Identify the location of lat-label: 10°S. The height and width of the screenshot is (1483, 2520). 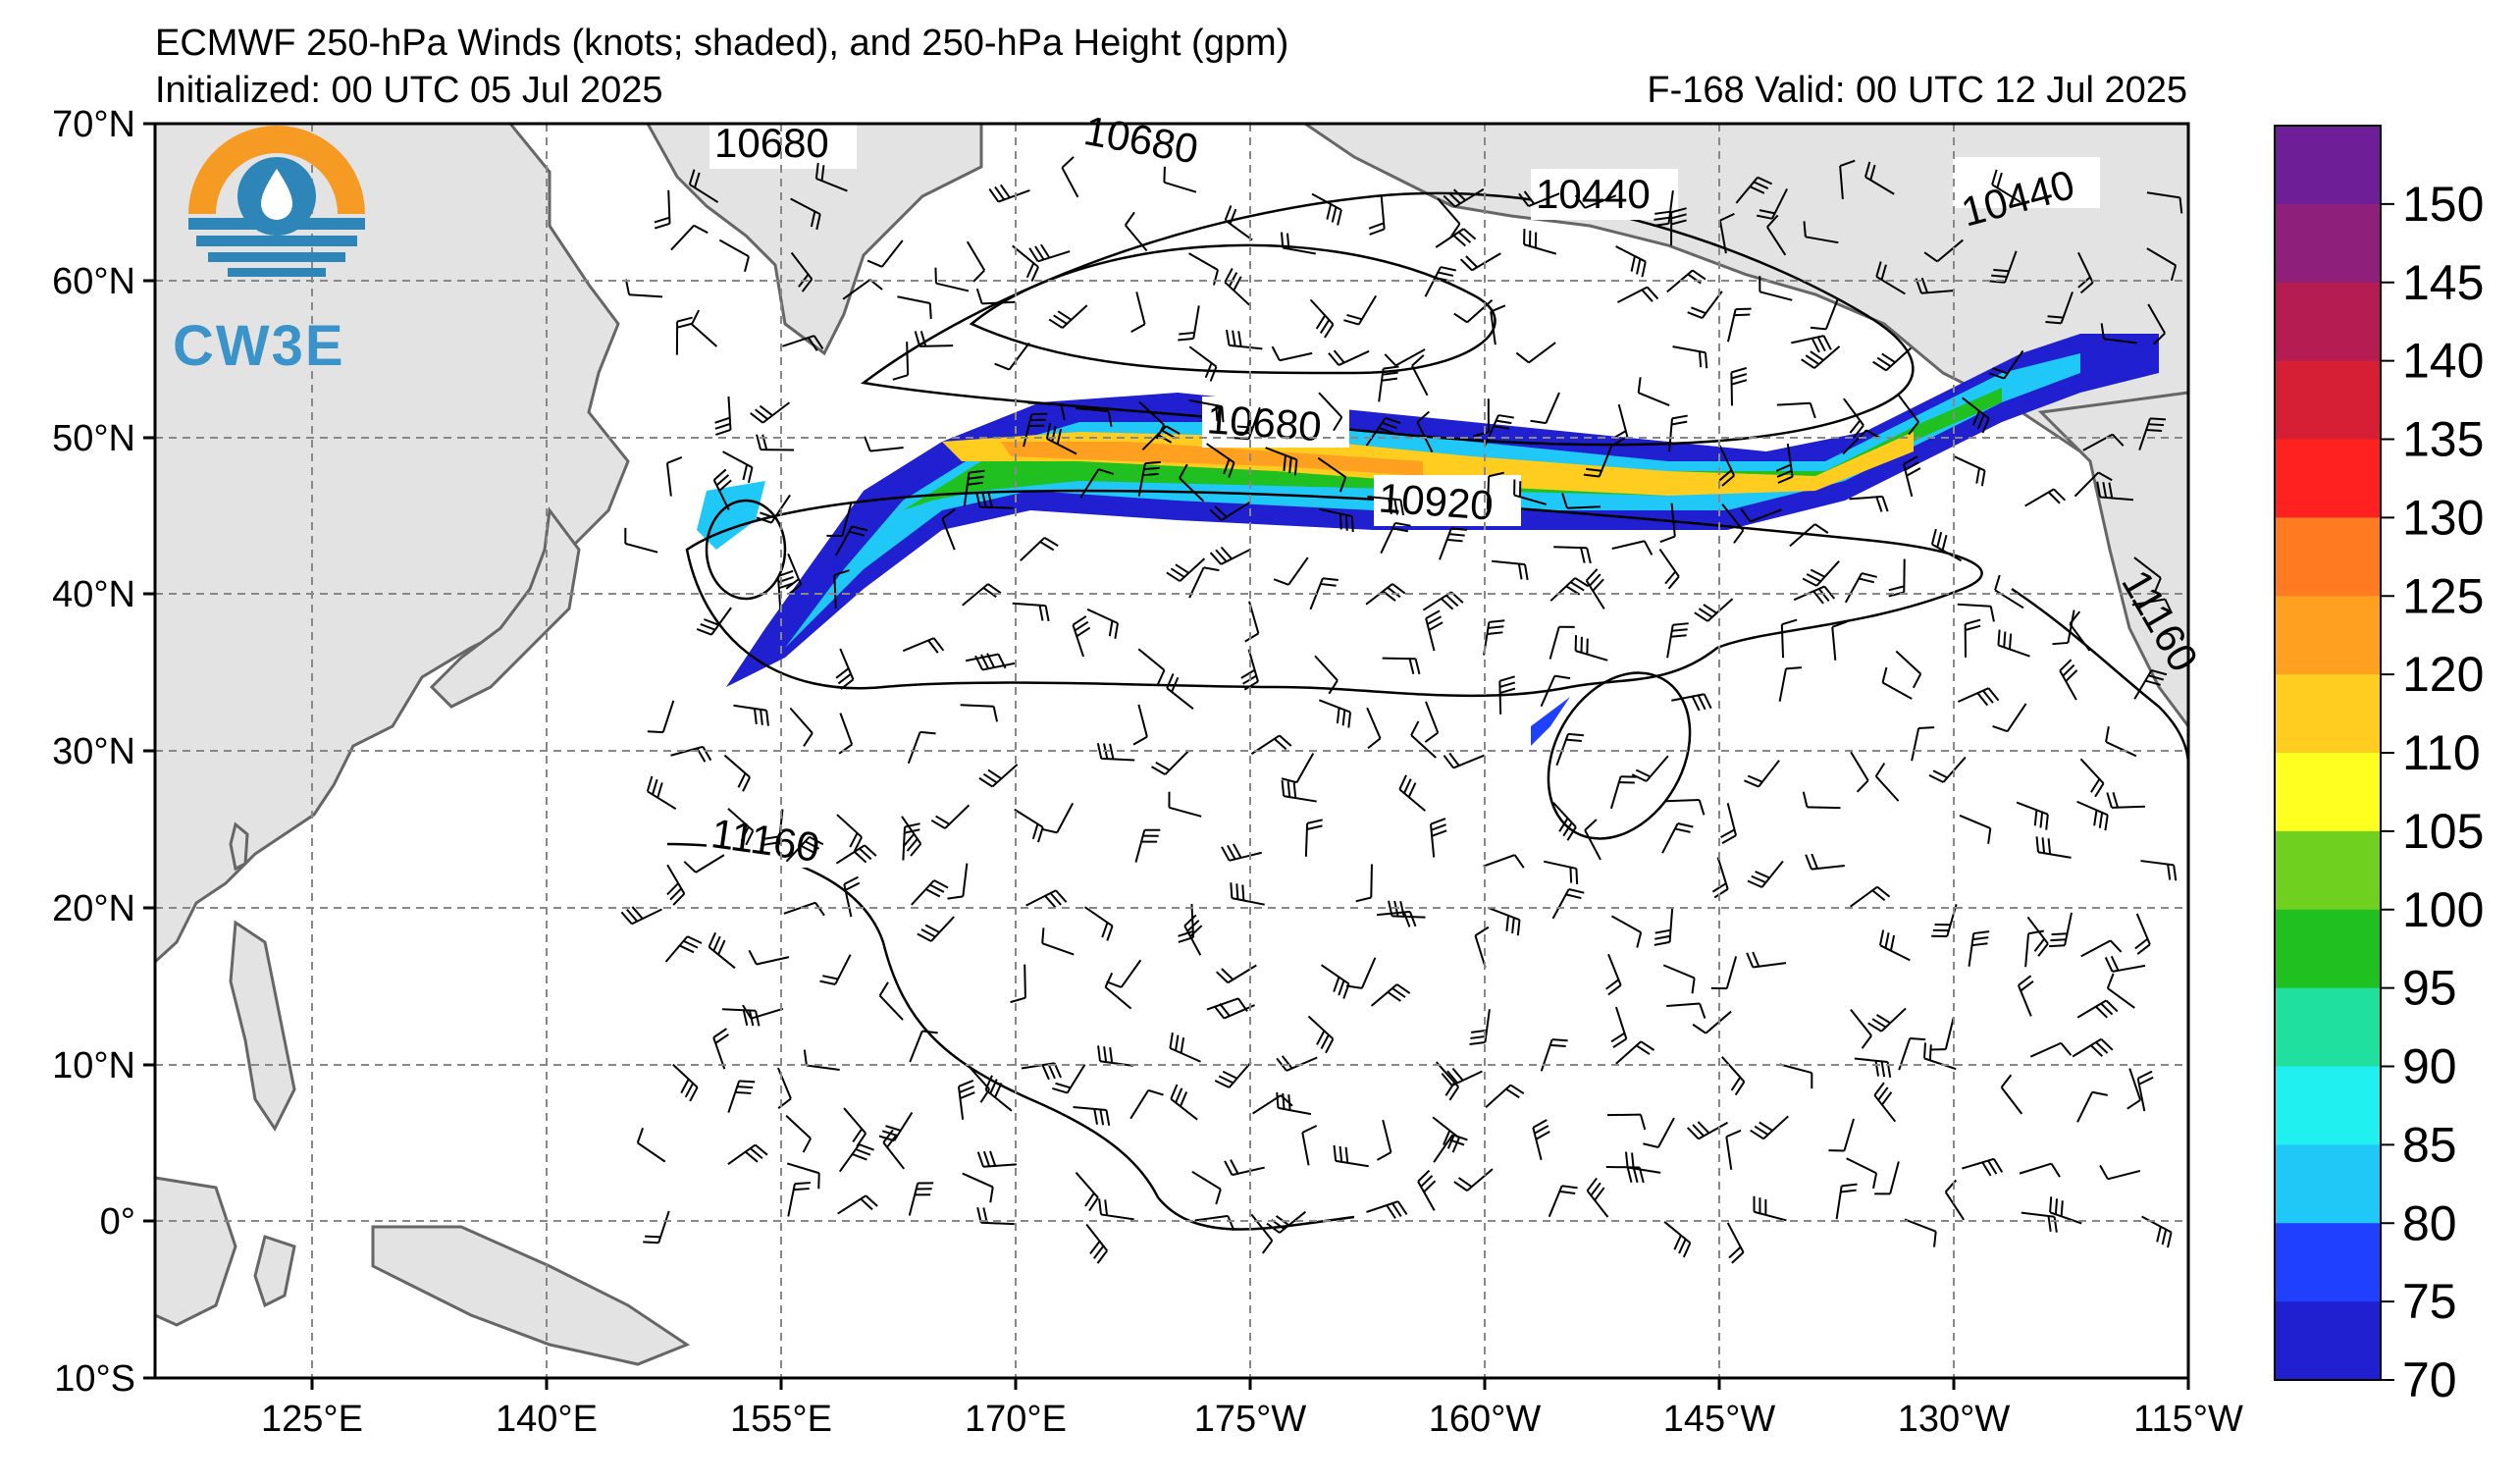
(94, 1379).